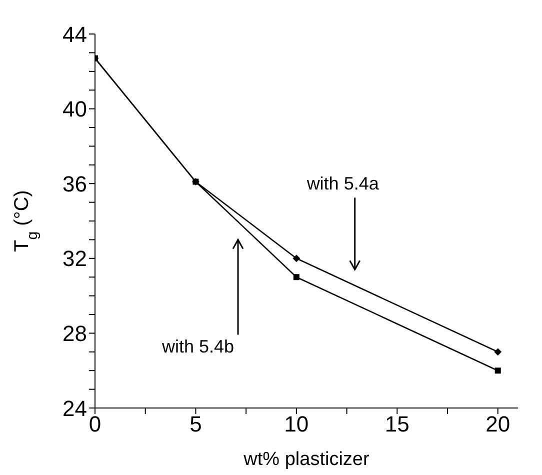 Image resolution: width=542 pixels, height=475 pixels. Describe the element at coordinates (196, 424) in the screenshot. I see `x-tick-label: 5` at that location.